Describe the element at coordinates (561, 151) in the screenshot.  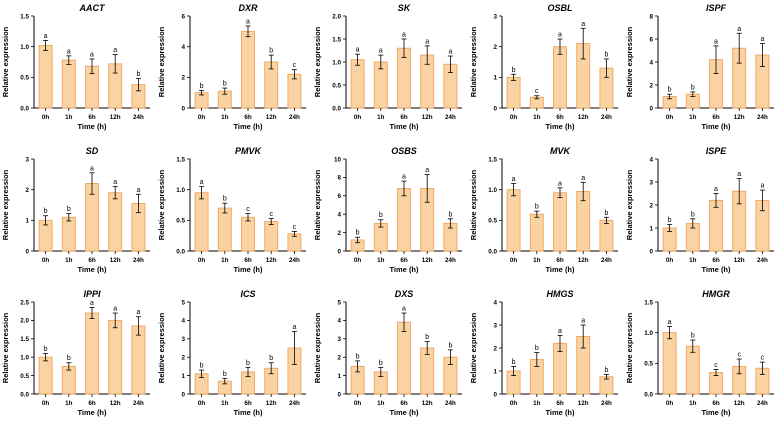
I see `chart-title: MVK` at that location.